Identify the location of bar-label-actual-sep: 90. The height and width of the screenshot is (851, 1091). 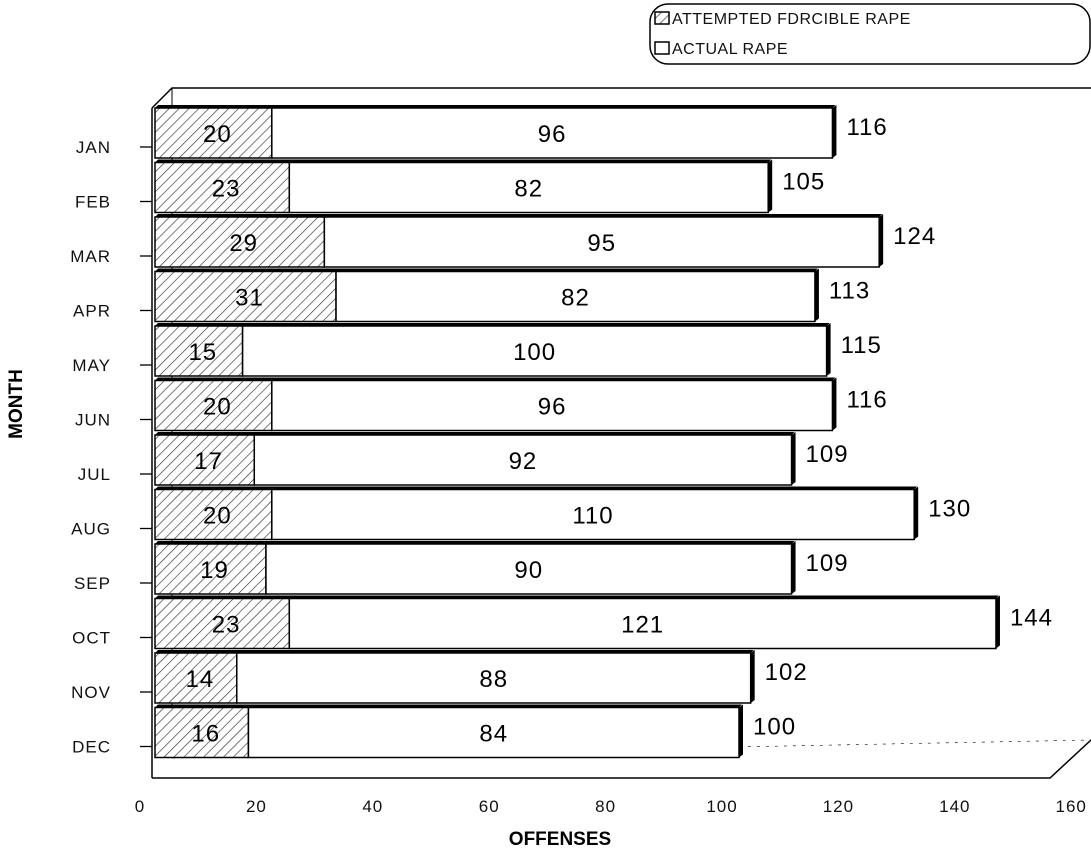
(528, 570).